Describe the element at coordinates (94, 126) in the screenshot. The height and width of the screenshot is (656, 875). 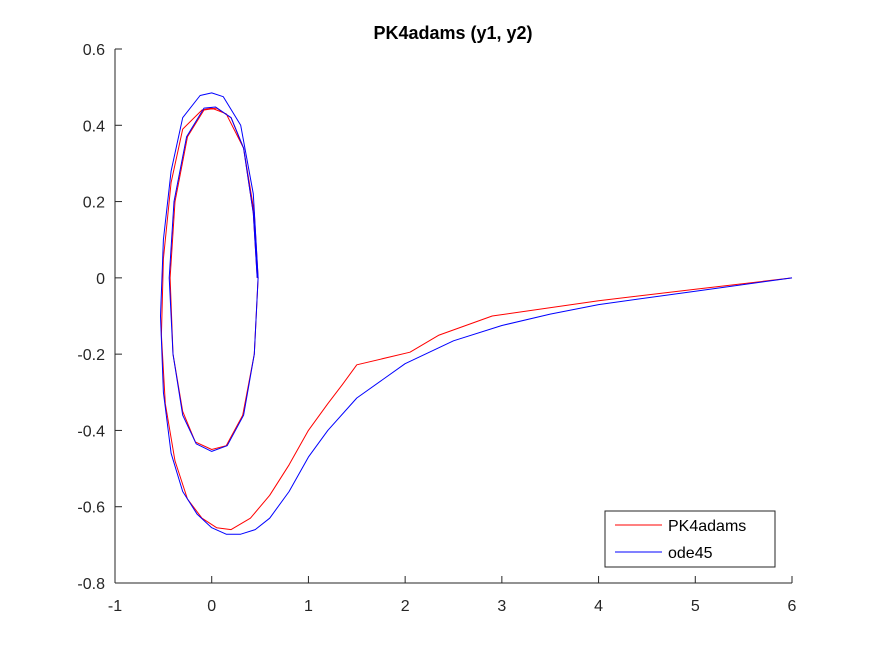
I see `y-tick-label: 0.4` at that location.